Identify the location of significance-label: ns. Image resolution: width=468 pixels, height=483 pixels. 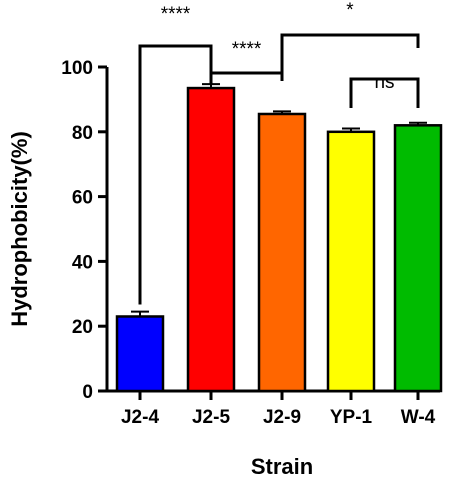
(384, 82).